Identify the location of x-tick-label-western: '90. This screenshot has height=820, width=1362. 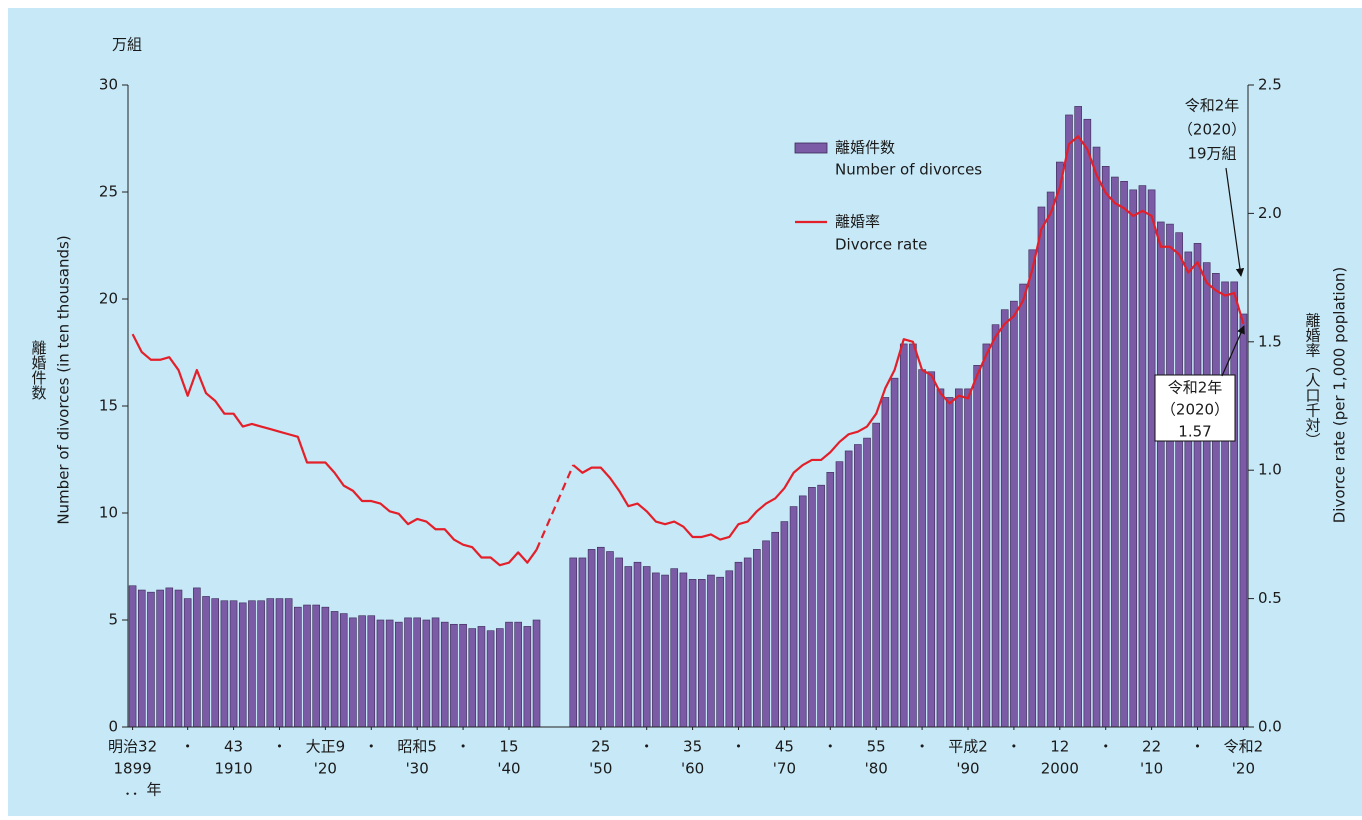
(967, 769).